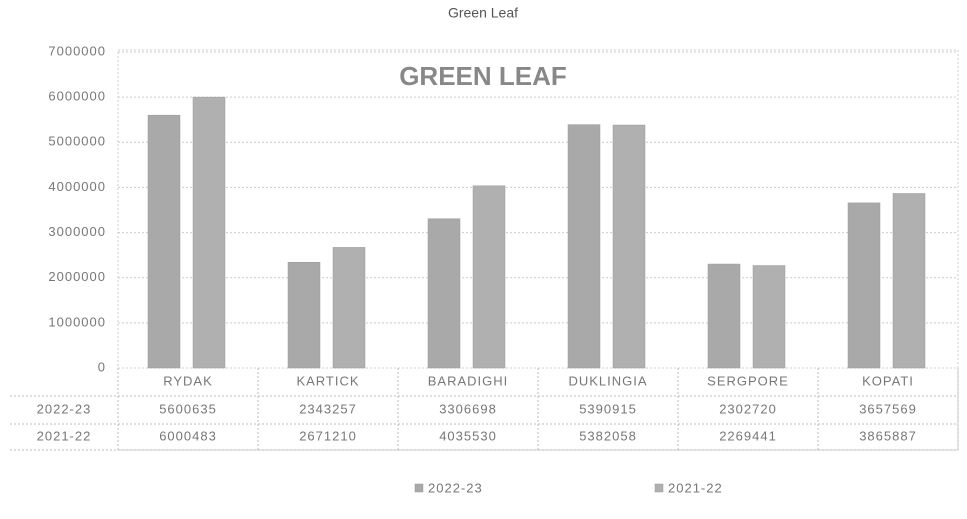 Image resolution: width=967 pixels, height=519 pixels. I want to click on table-value: 3865887, so click(888, 435).